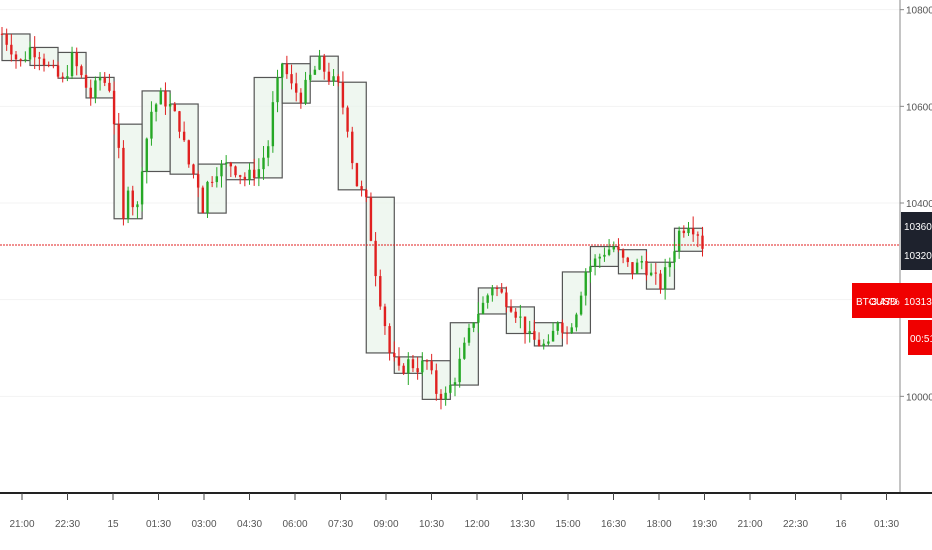 The height and width of the screenshot is (550, 932). What do you see at coordinates (613, 524) in the screenshot?
I see `x-tick-label: 16:30` at bounding box center [613, 524].